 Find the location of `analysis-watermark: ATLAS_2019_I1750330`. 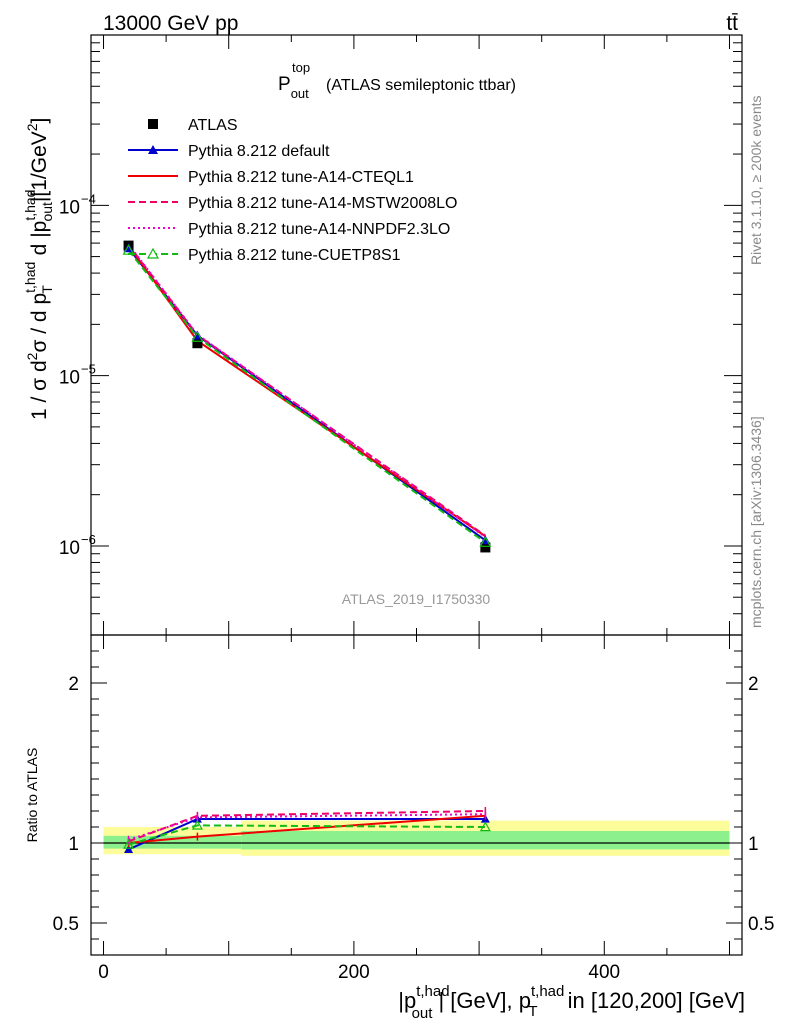

analysis-watermark: ATLAS_2019_I1750330 is located at coordinates (416, 599).